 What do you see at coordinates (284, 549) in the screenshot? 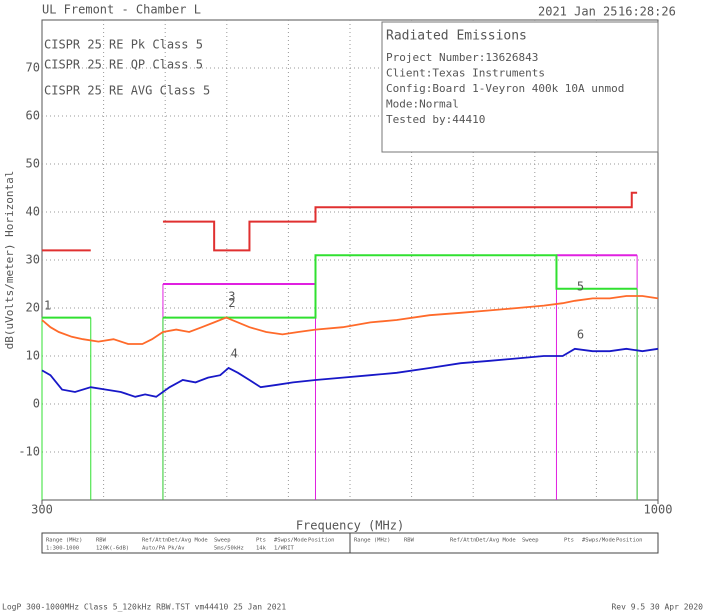
I see `table-cell: 1/WRIT` at bounding box center [284, 549].